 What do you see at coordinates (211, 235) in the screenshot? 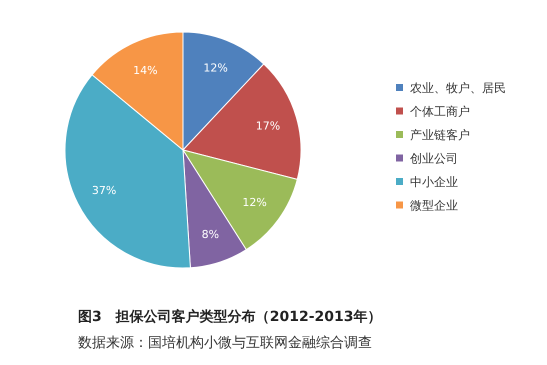
I see `data-label: 8%` at bounding box center [211, 235].